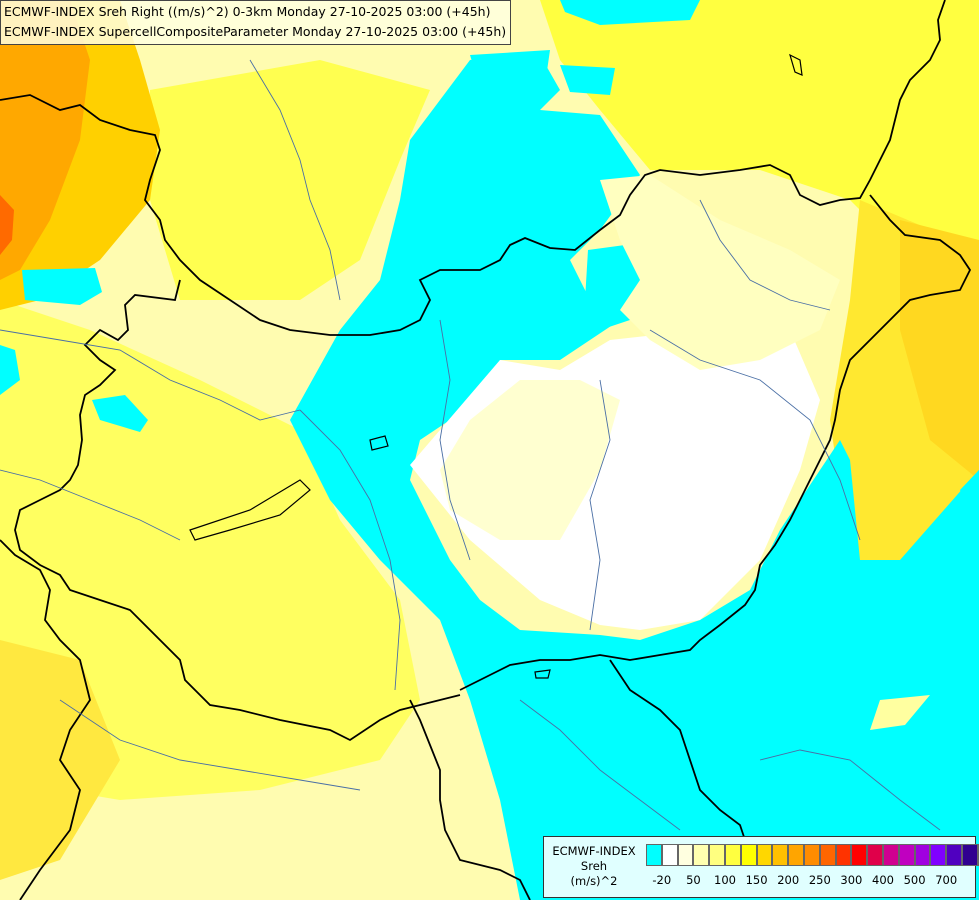  What do you see at coordinates (819, 880) in the screenshot?
I see `legend-tick-label: 250` at bounding box center [819, 880].